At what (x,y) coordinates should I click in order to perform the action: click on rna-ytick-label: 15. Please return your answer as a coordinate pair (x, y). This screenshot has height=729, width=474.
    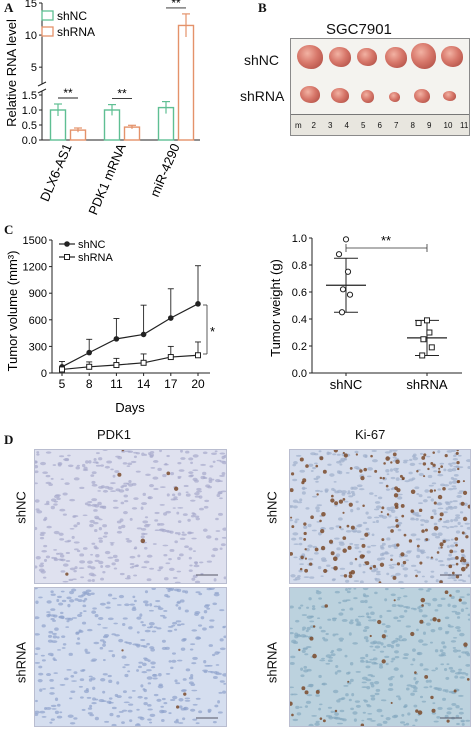
    Looking at the image, I should click on (31, 5).